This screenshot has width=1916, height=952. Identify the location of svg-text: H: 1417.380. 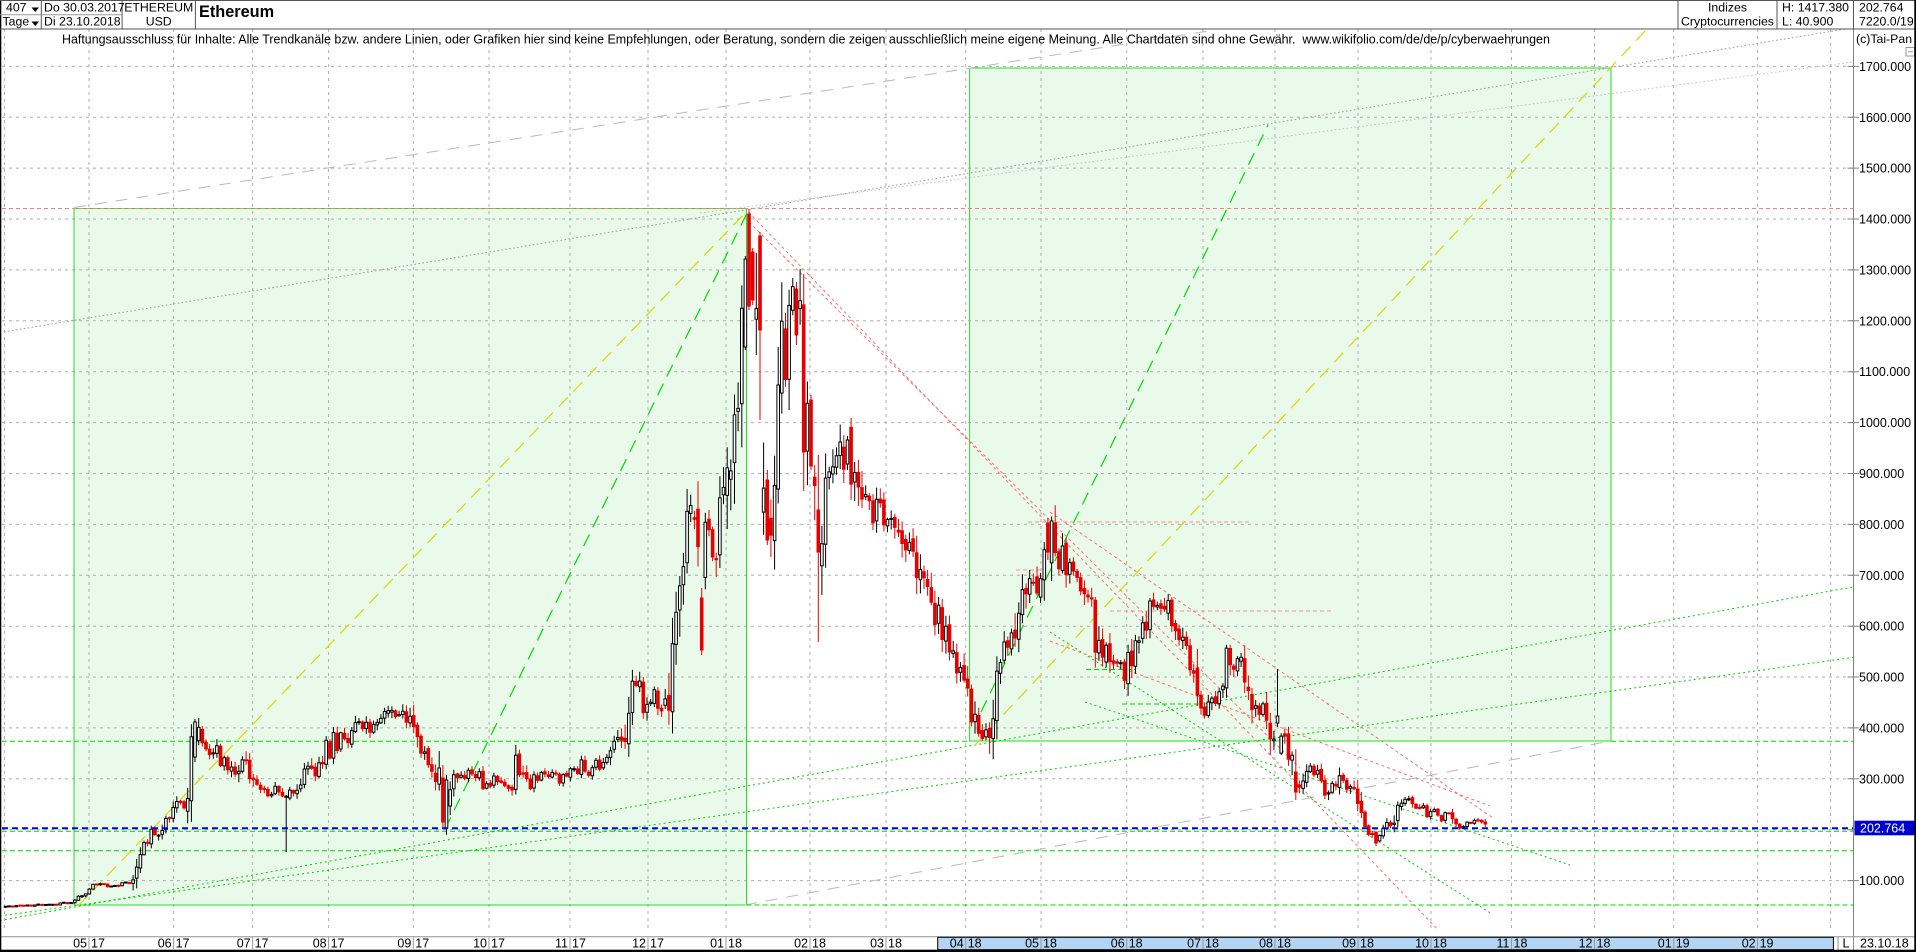
(1815, 8).